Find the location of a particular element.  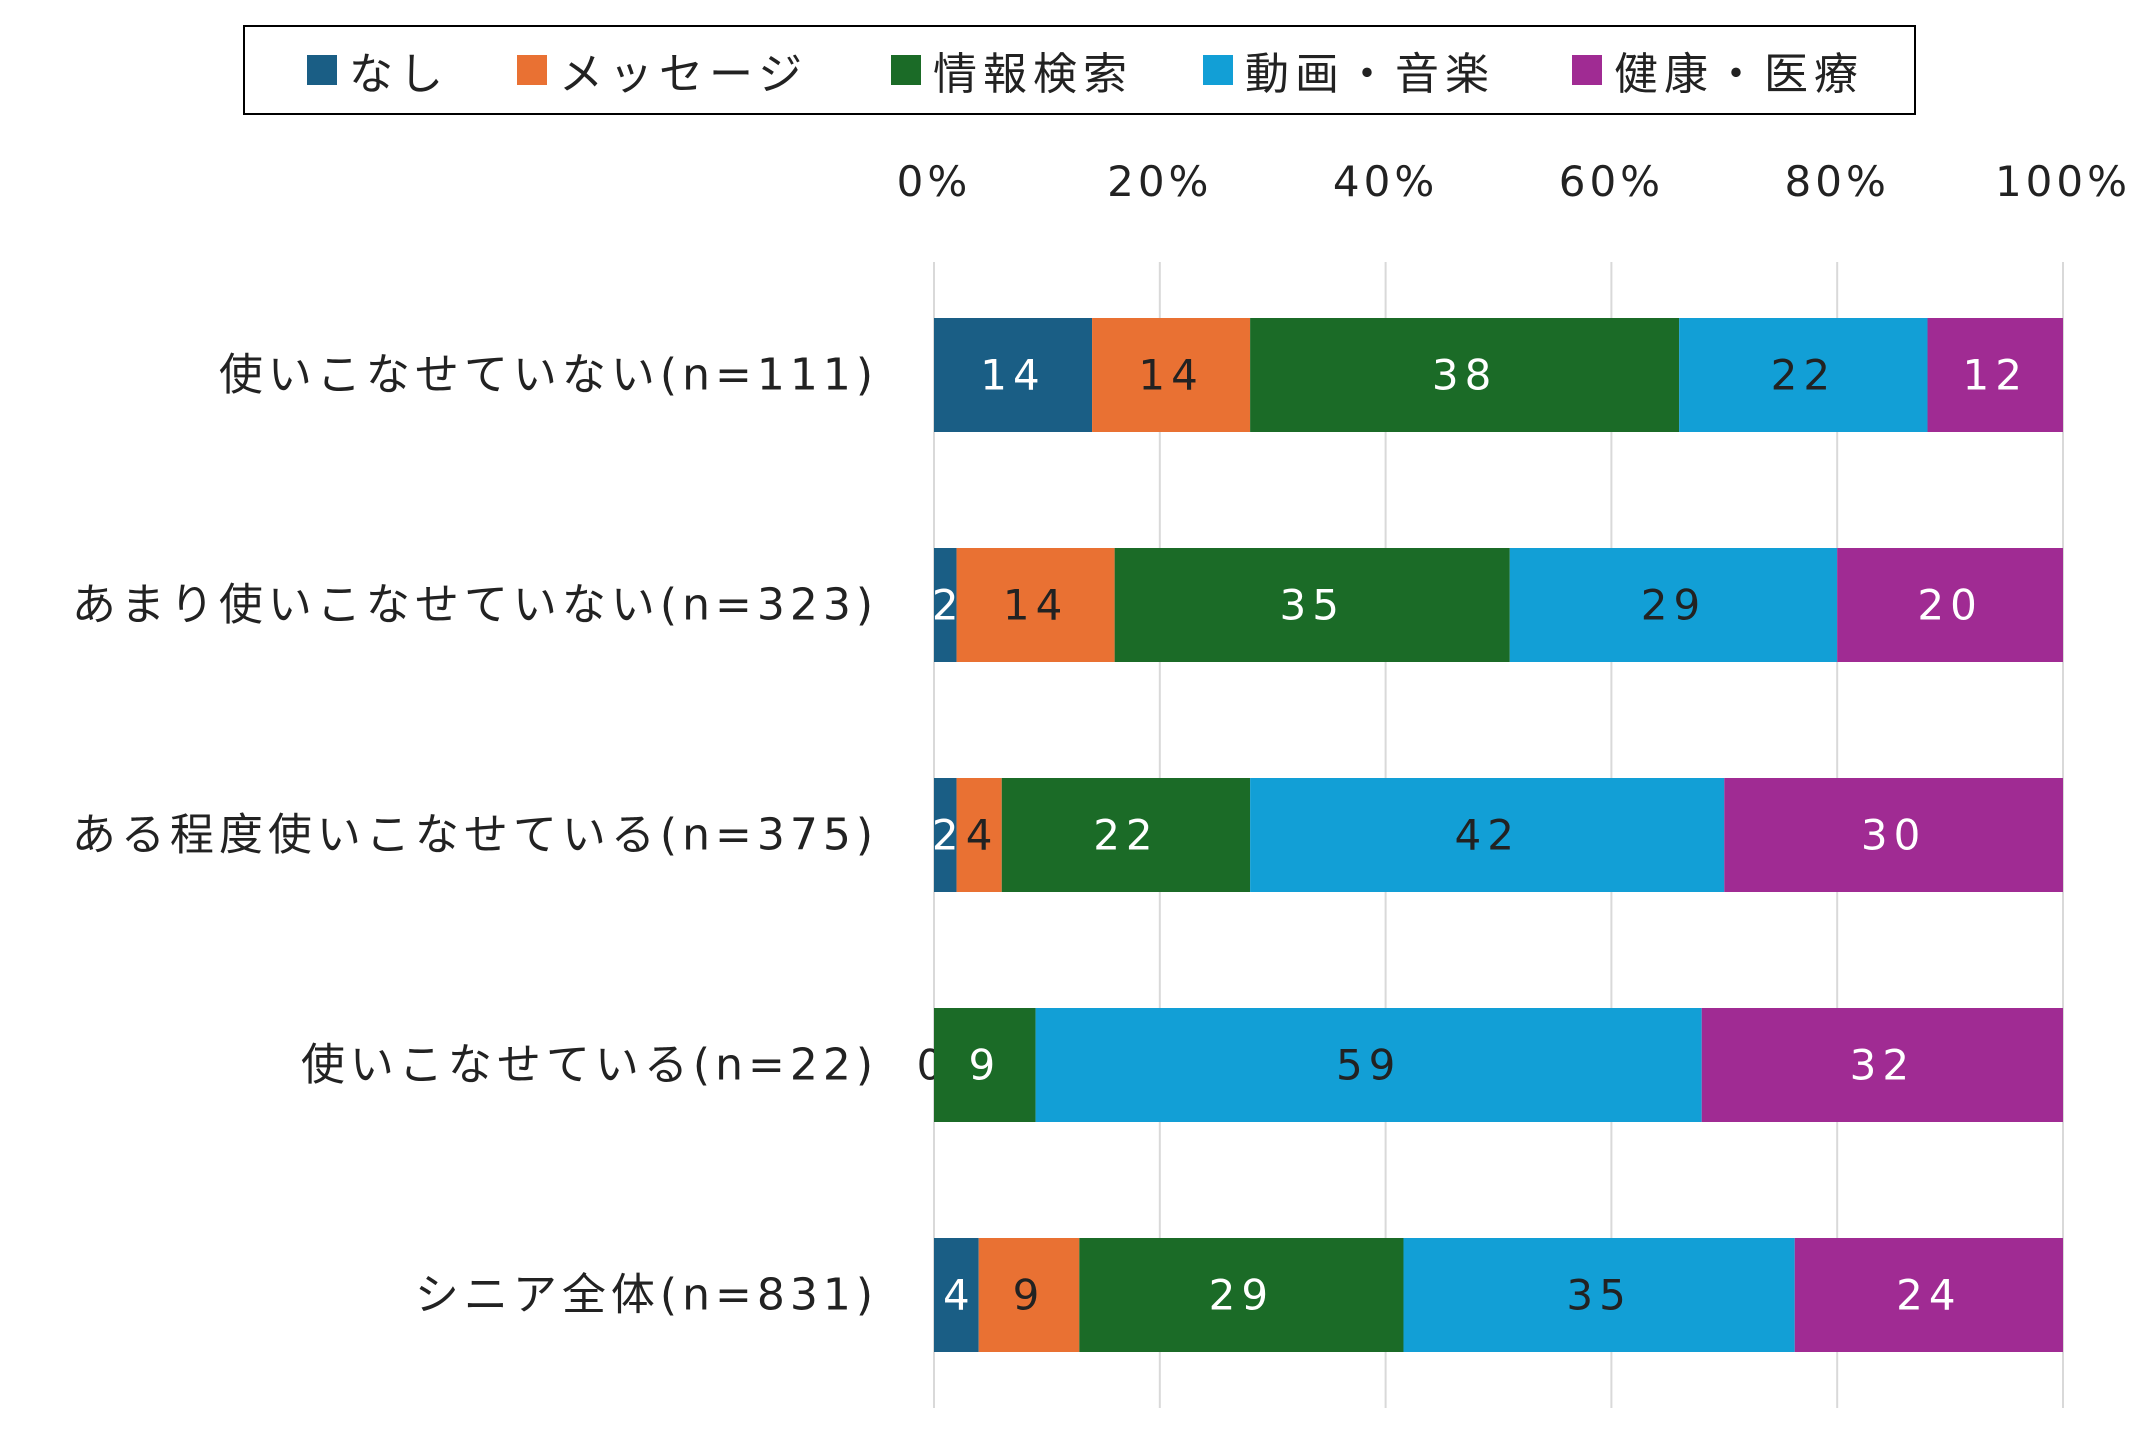

data-label: 12 is located at coordinates (1995, 375).